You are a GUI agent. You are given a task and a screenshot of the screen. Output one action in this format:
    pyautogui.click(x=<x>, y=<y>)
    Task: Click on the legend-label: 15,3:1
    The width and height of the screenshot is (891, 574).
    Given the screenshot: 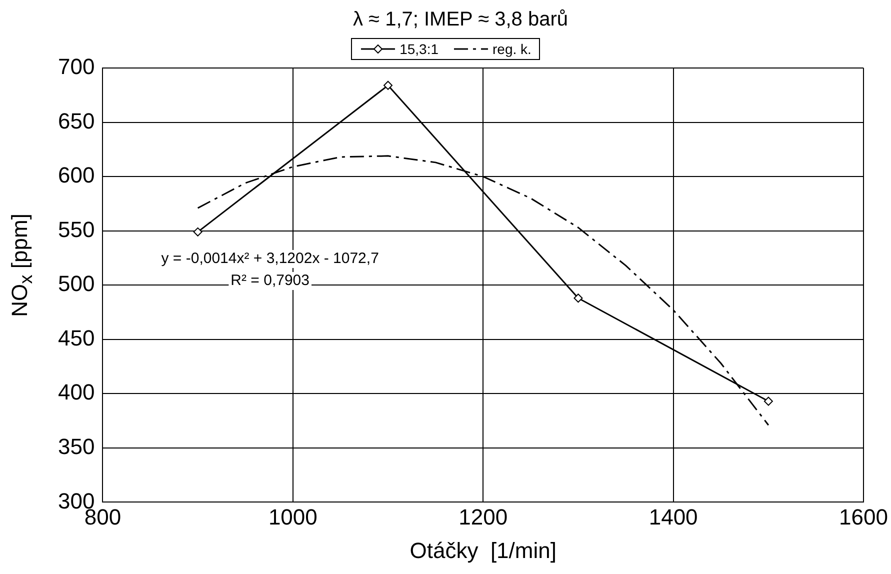 What is the action you would take?
    pyautogui.click(x=419, y=49)
    